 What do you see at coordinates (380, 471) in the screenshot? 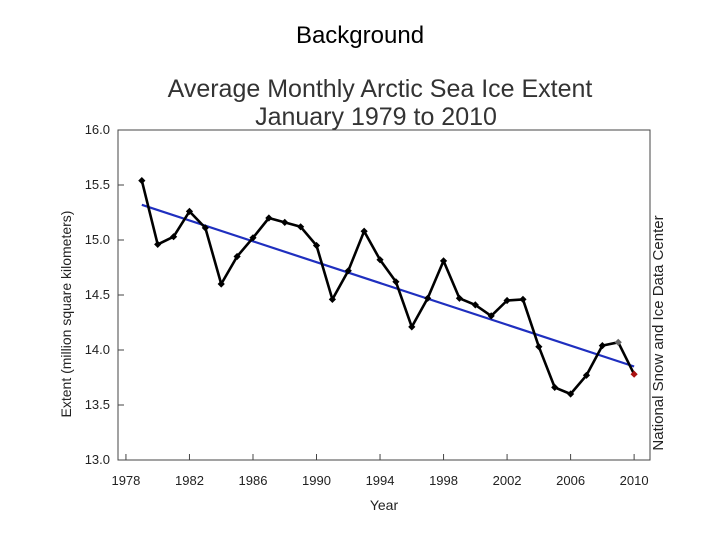
I see `x-axis: 1978 1982 1986 1990 1994 1998 2002 2006 2010` at bounding box center [380, 471].